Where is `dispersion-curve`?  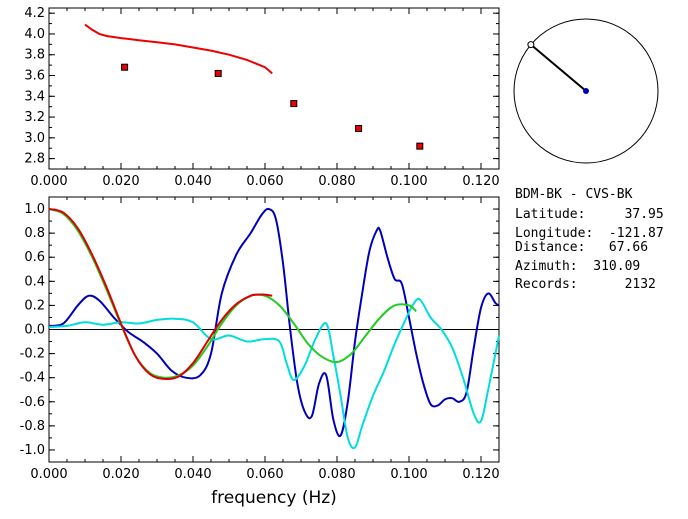 dispersion-curve is located at coordinates (178, 49).